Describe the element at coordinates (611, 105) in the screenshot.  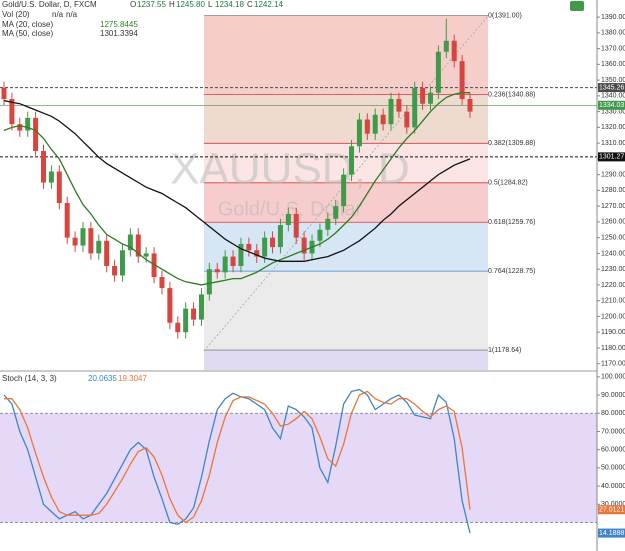
I see `price-tag-label: 1334.03` at that location.